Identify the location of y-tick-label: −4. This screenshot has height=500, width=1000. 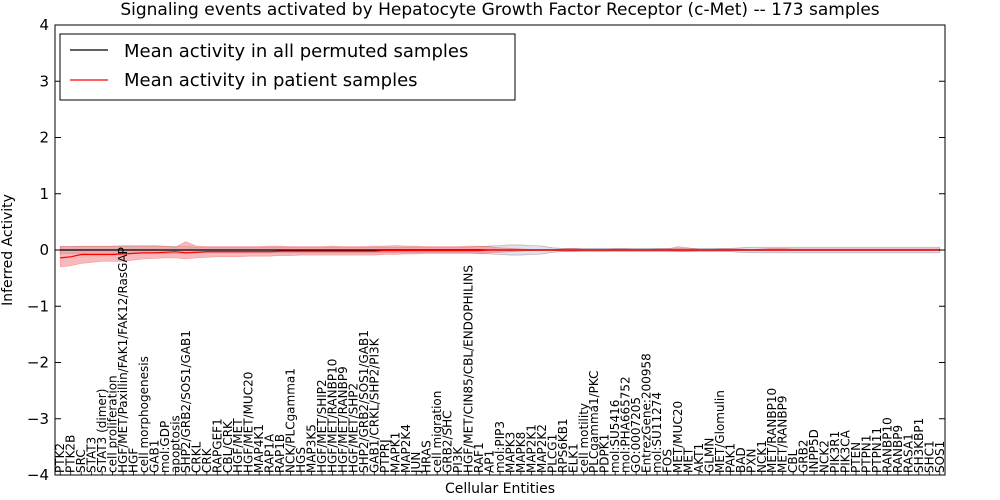
(38, 475).